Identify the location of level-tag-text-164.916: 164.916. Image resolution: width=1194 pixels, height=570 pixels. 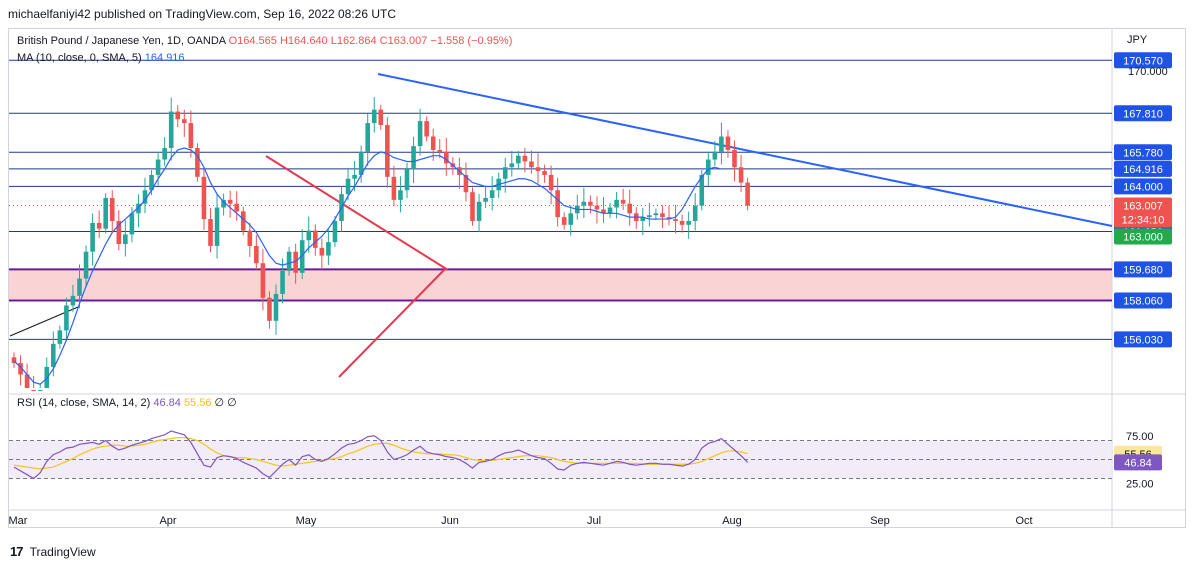
(1143, 170).